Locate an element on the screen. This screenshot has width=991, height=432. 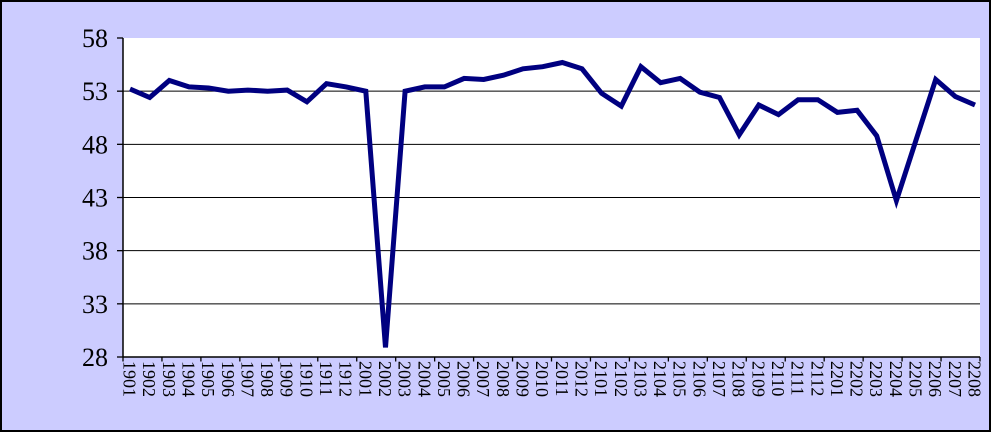
y-axis-label: 48 is located at coordinates (95, 144).